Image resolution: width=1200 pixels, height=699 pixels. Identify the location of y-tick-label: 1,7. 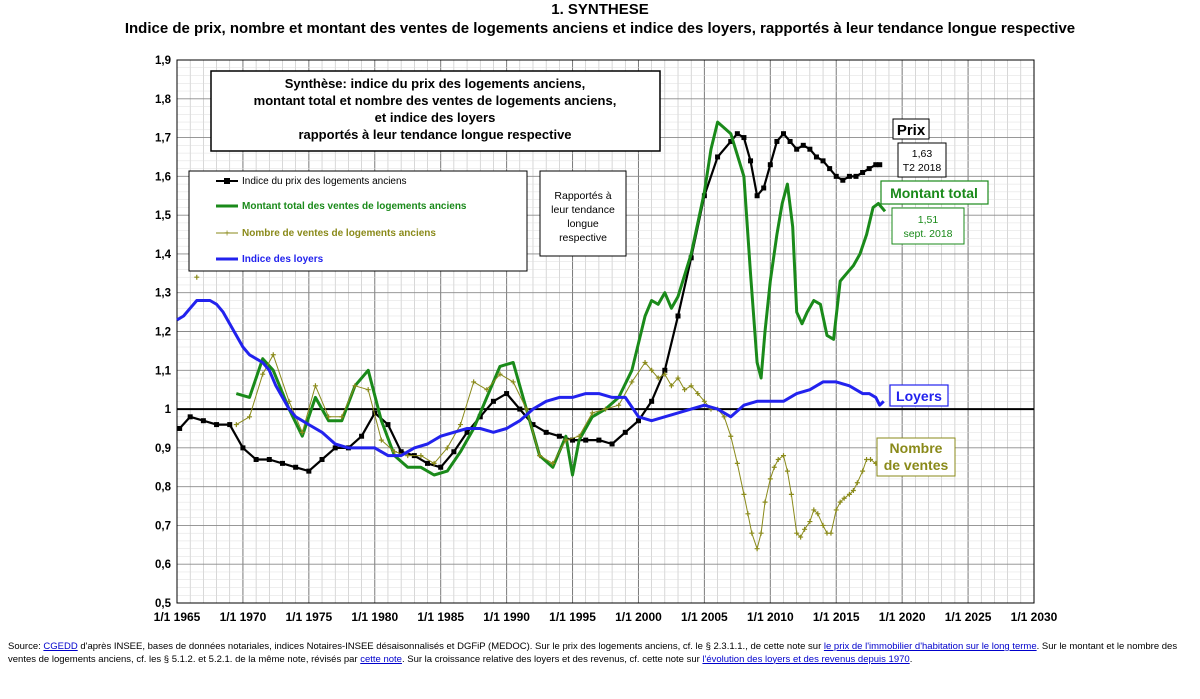
(163, 139).